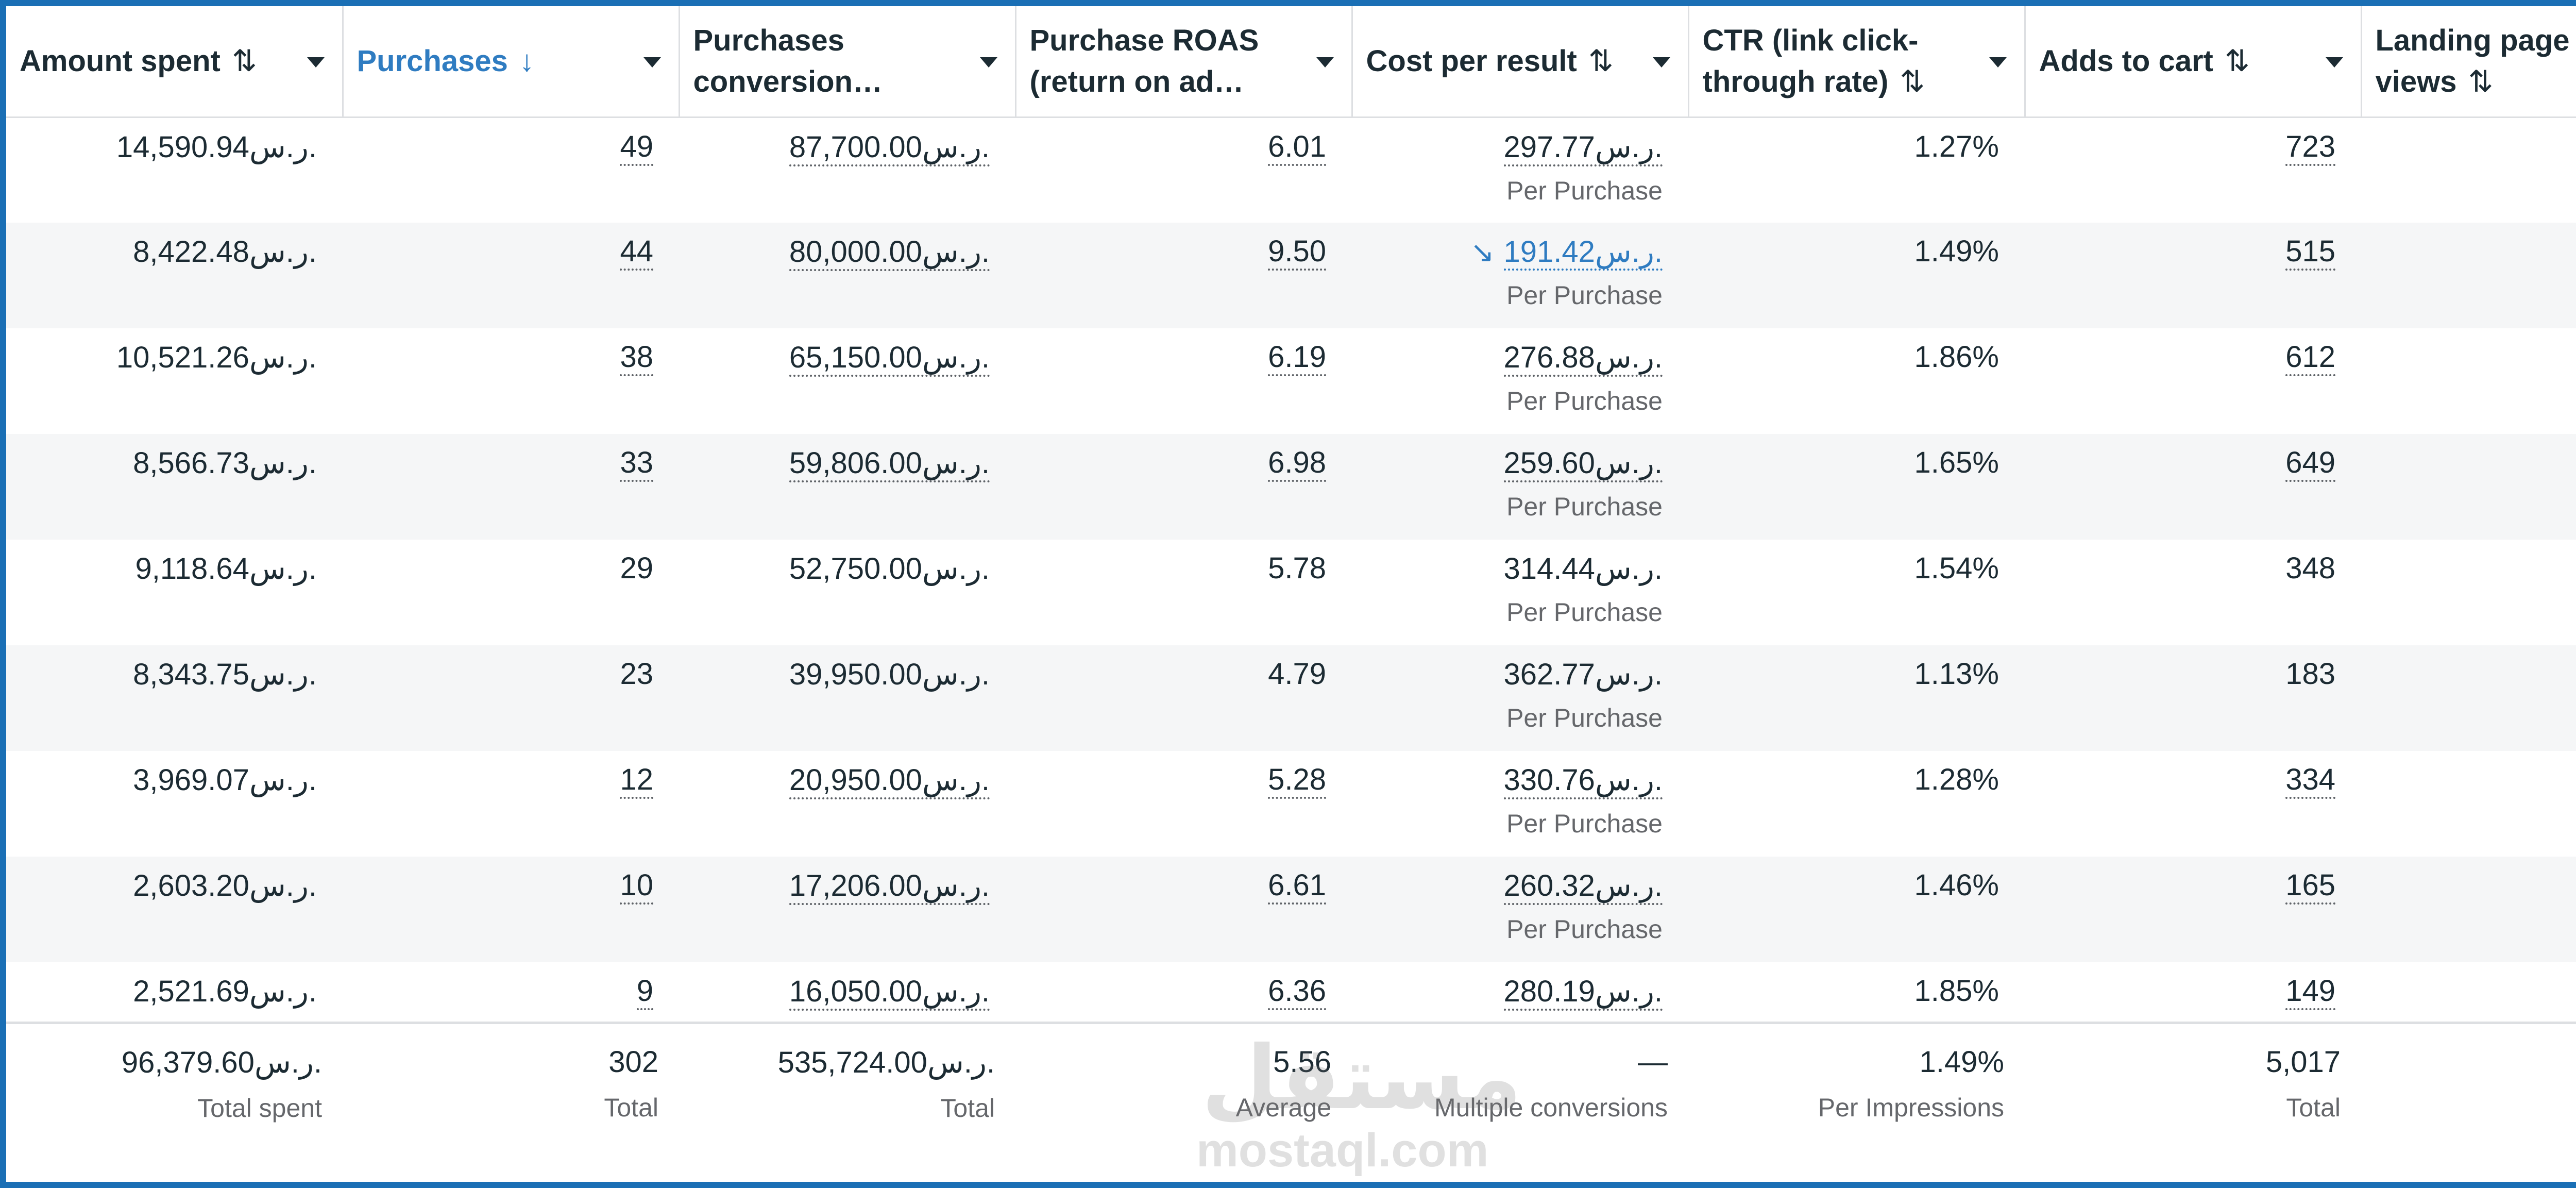 Image resolution: width=2576 pixels, height=1188 pixels. I want to click on cell-value: 49, so click(636, 148).